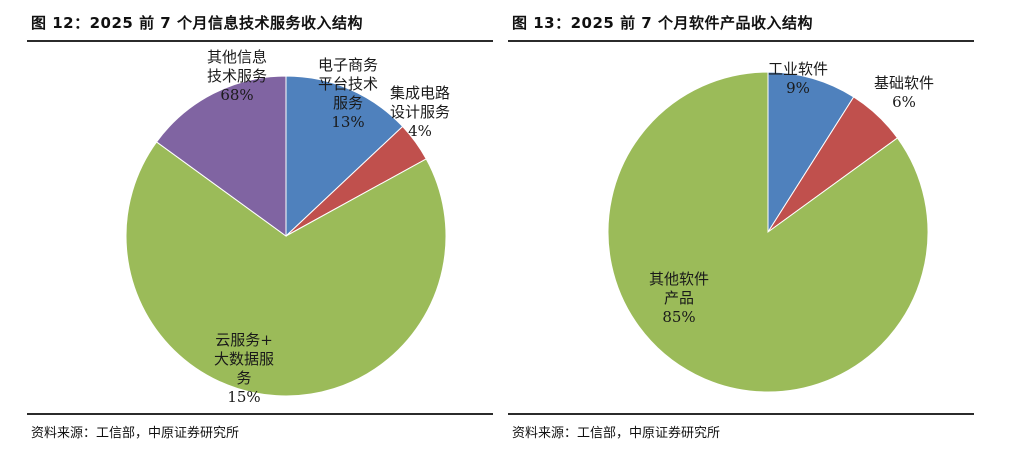  I want to click on figure-13-bottom-rule, so click(741, 414).